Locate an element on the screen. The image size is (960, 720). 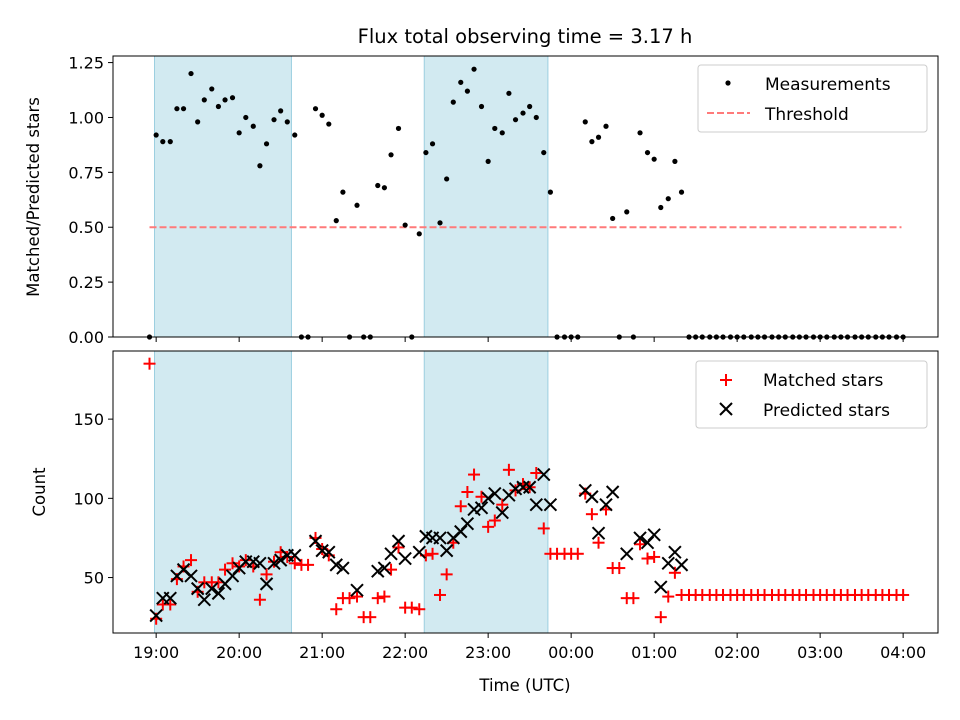
legend-threshold-label: Threshold is located at coordinates (806, 115).